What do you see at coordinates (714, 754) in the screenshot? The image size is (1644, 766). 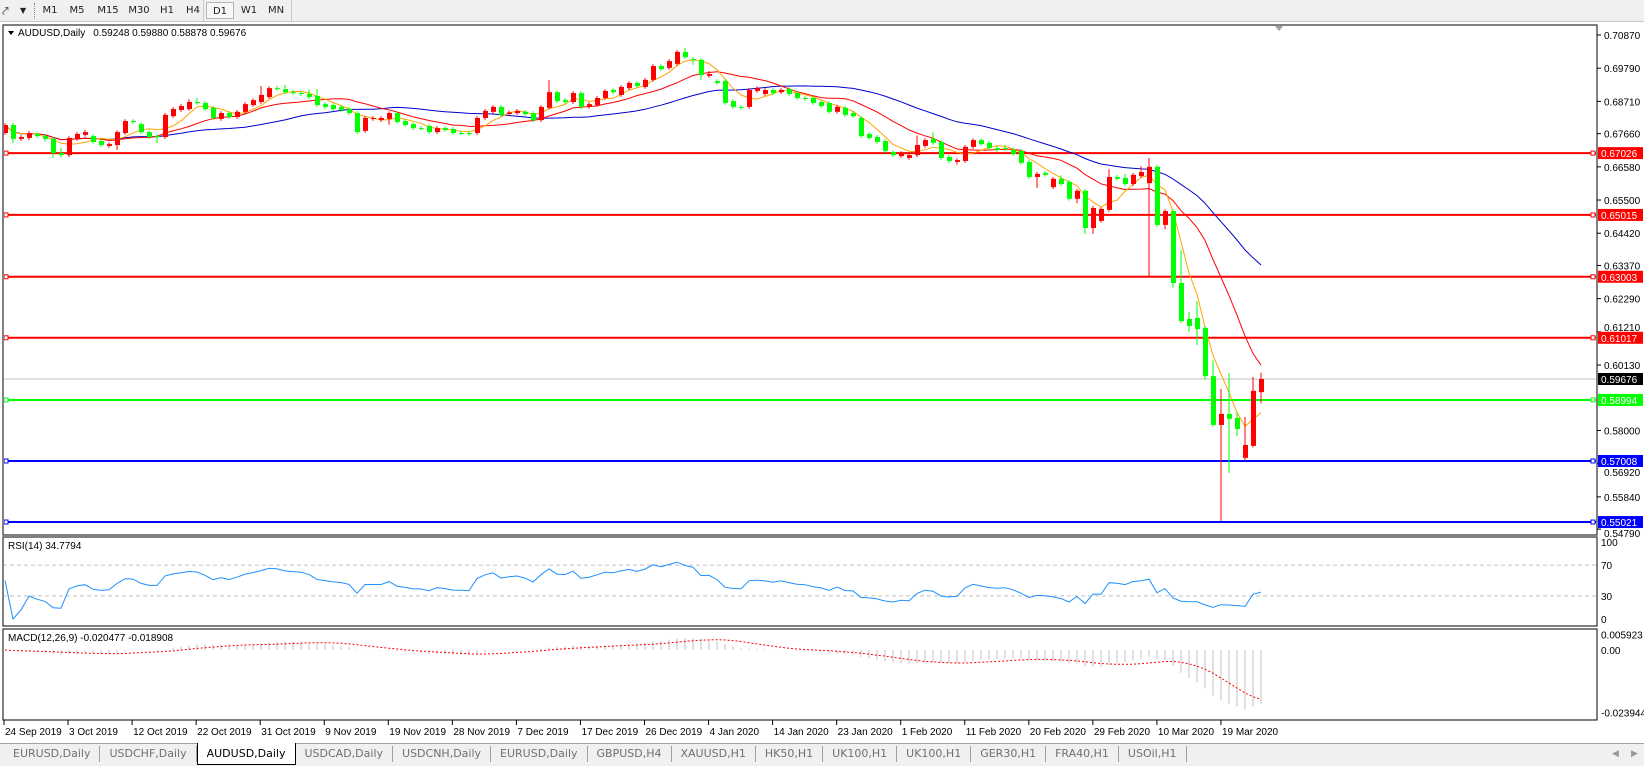 I see `chart-tab: XAUUSD,H1` at bounding box center [714, 754].